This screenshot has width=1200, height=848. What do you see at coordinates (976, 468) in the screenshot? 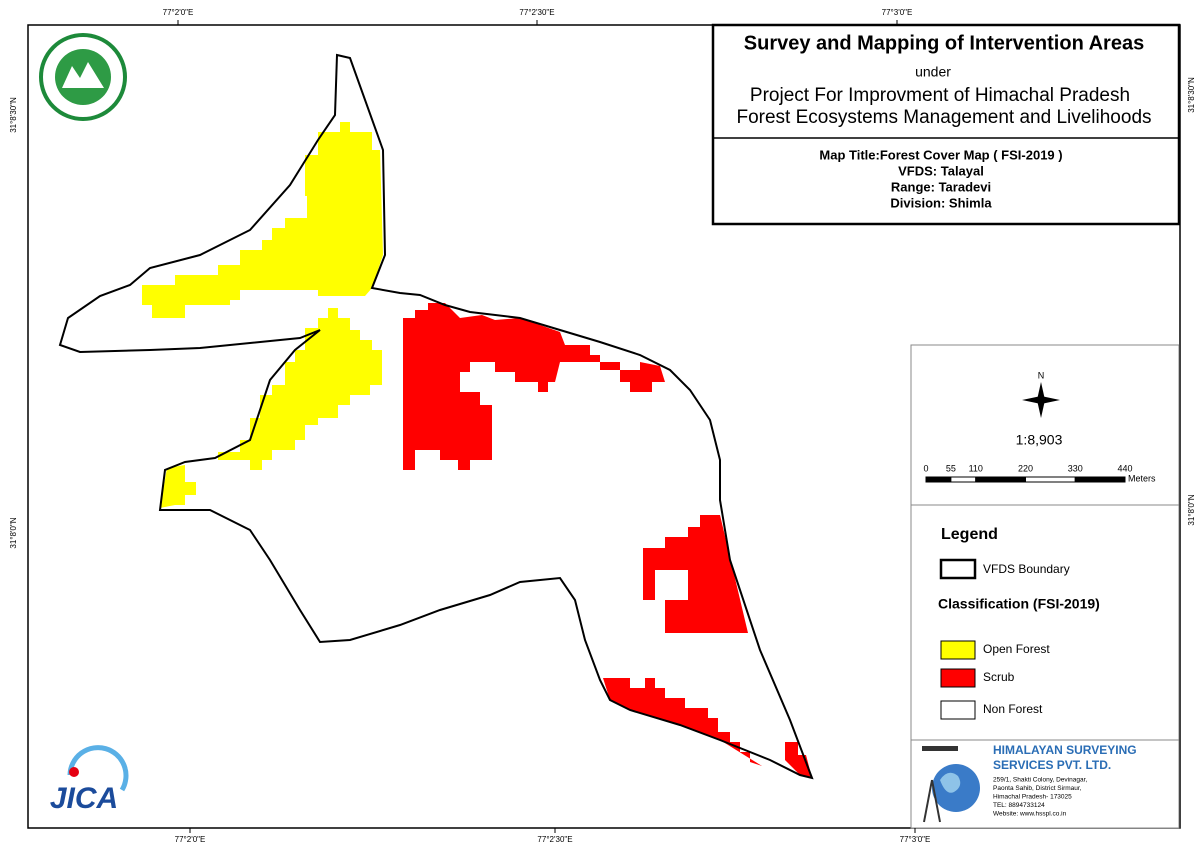
I see `scale-label: 110` at bounding box center [976, 468].